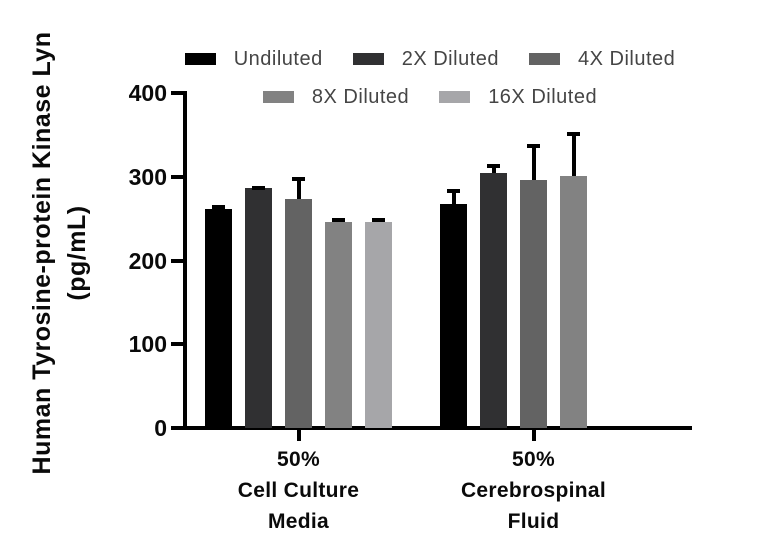  I want to click on legend-item-4x-diluted: 4X Diluted, so click(602, 59).